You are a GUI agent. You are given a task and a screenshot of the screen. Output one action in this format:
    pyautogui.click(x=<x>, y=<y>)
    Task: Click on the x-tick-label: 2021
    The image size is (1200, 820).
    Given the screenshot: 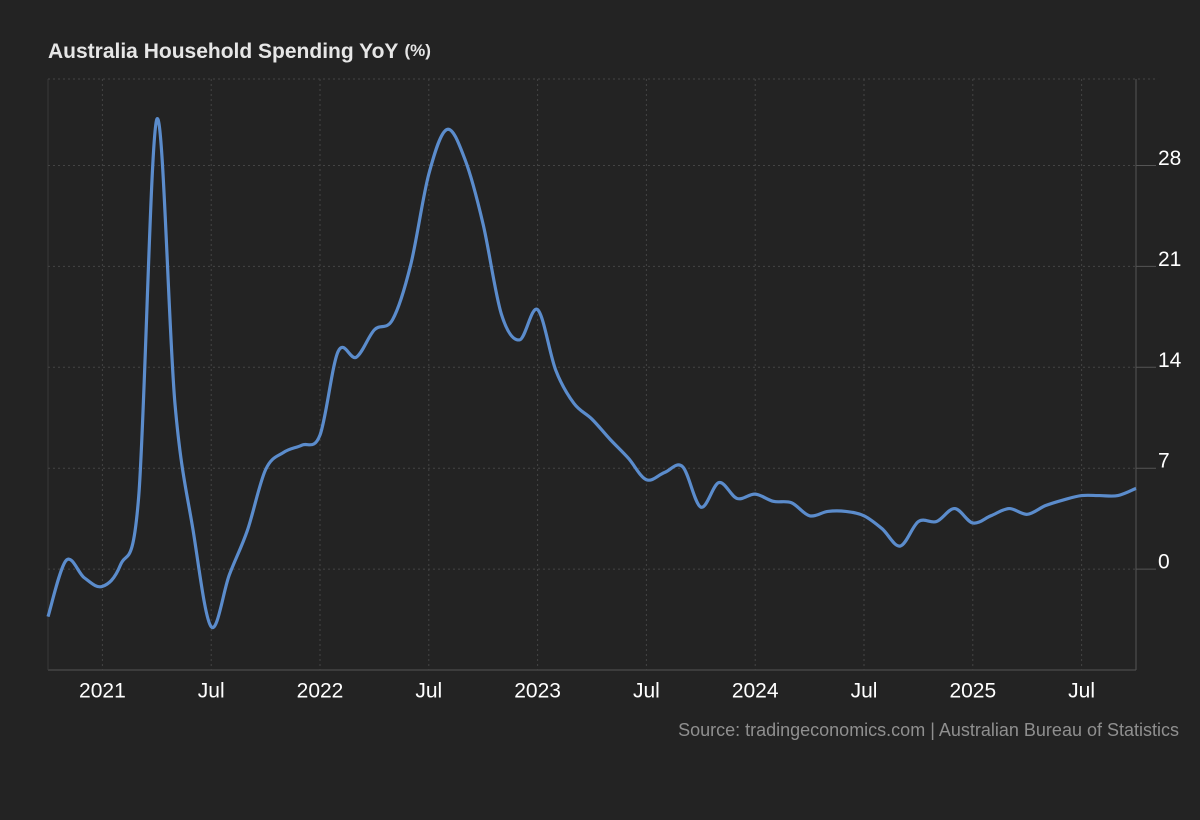 What is the action you would take?
    pyautogui.click(x=102, y=691)
    